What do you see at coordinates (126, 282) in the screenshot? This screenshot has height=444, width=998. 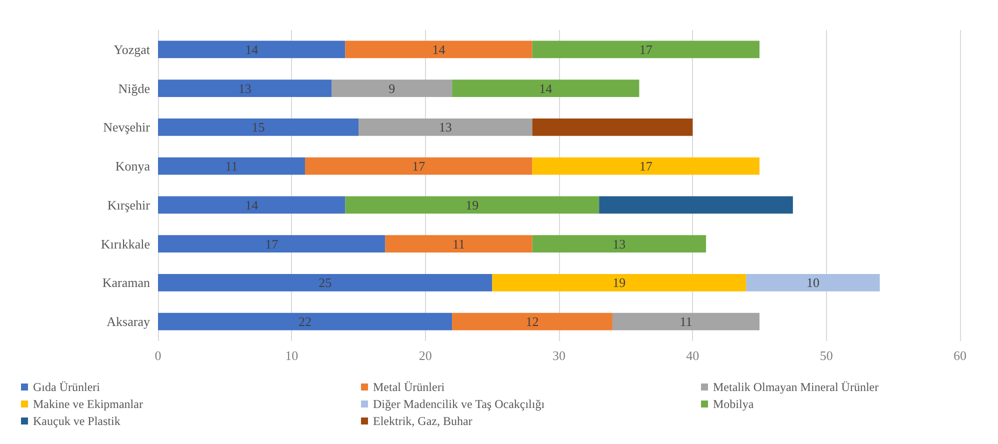 I see `y-tick-label: Karaman` at bounding box center [126, 282].